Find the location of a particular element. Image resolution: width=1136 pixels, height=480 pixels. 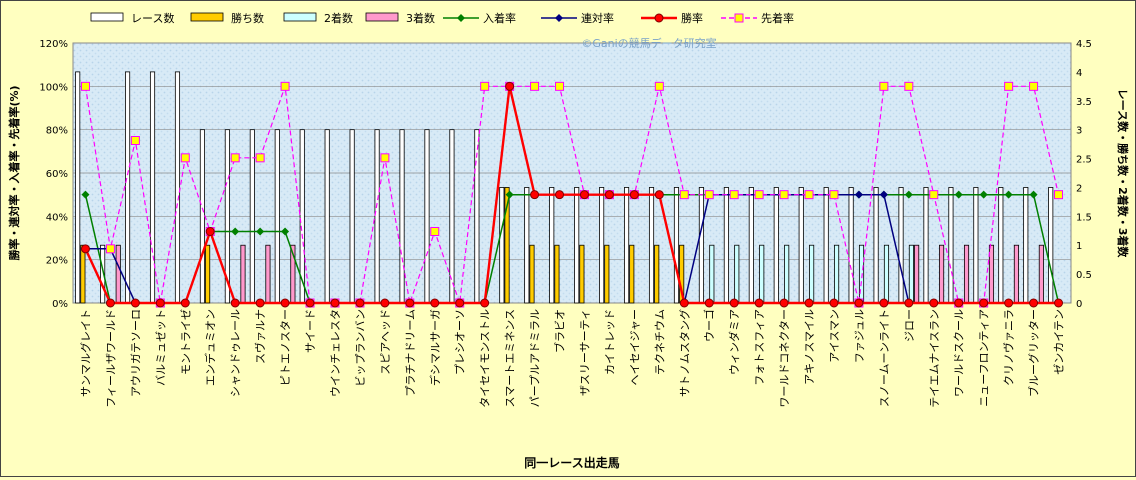

left-tick-label: 40% is located at coordinates (57, 217).